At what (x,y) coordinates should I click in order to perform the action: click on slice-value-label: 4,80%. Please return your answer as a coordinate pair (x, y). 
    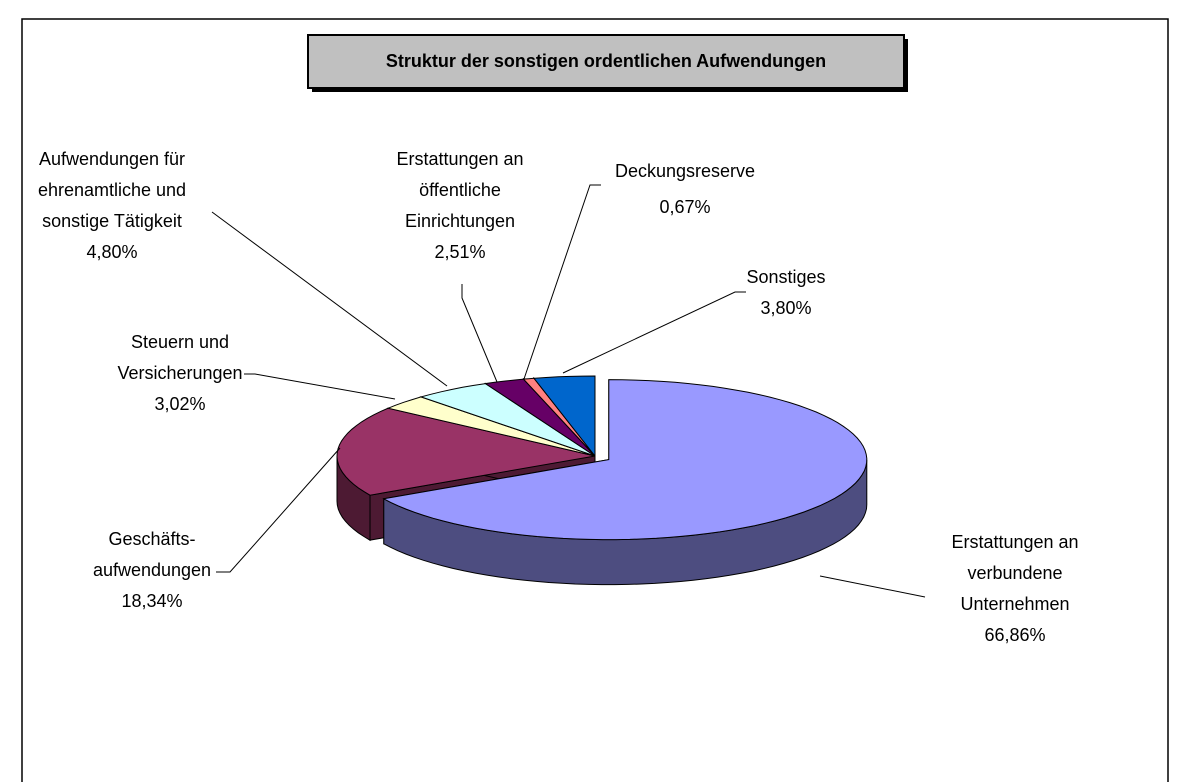
    Looking at the image, I should click on (111, 252).